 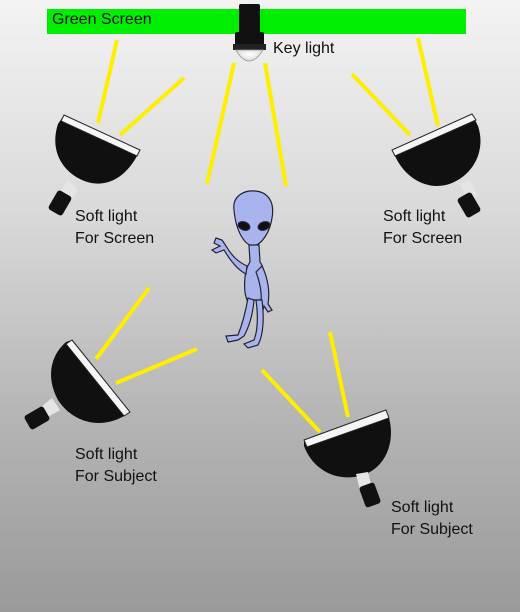 I want to click on green-screen-label: Green Screen, so click(x=102, y=19).